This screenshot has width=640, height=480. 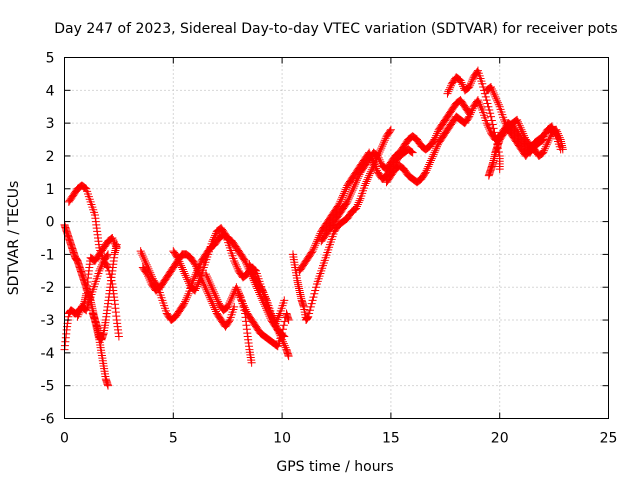 I want to click on y-tick-label: -6, so click(x=48, y=420).